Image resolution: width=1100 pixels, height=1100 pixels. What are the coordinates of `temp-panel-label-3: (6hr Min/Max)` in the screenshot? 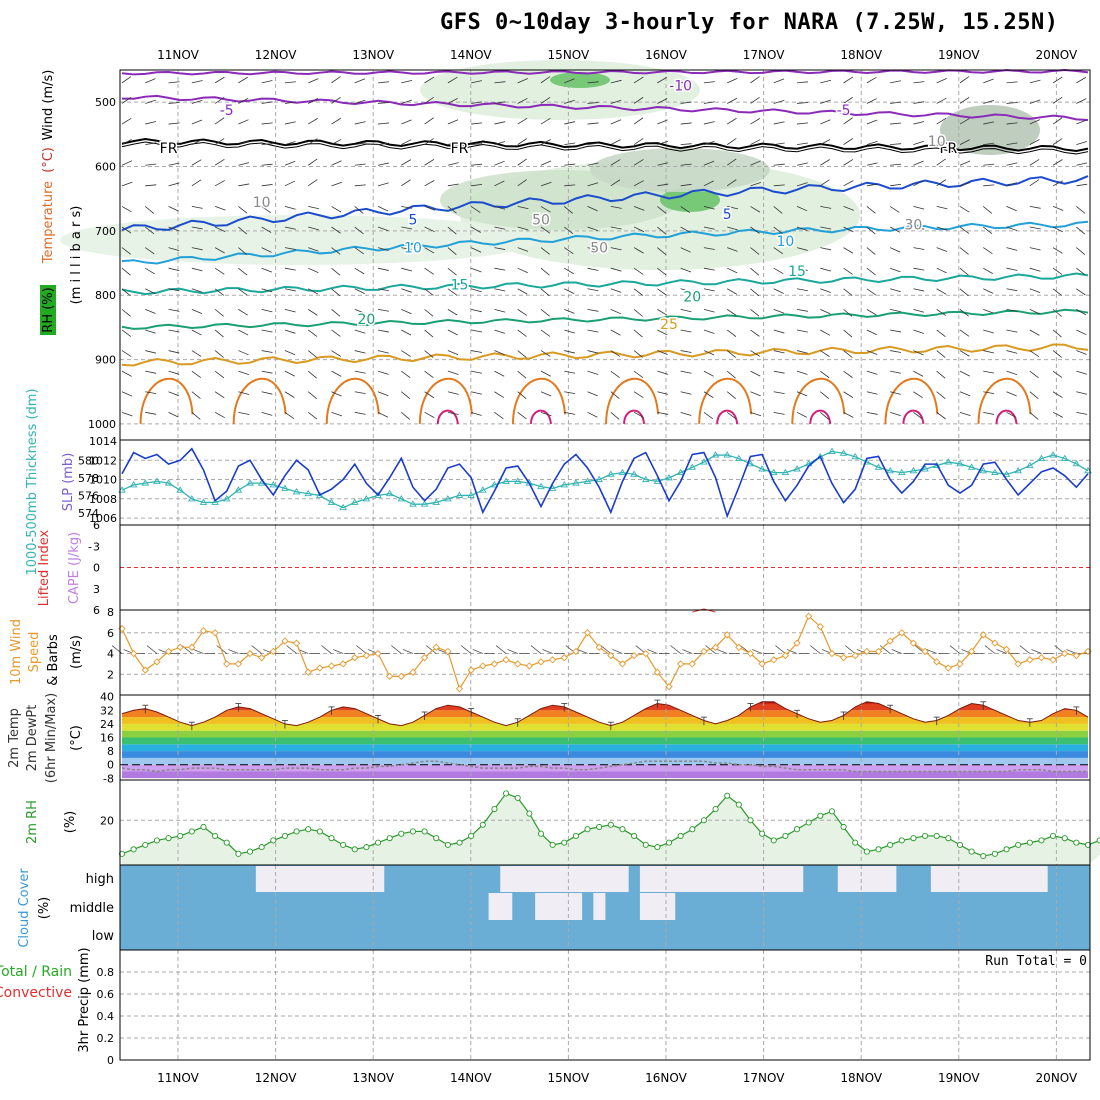 It's located at (51, 738).